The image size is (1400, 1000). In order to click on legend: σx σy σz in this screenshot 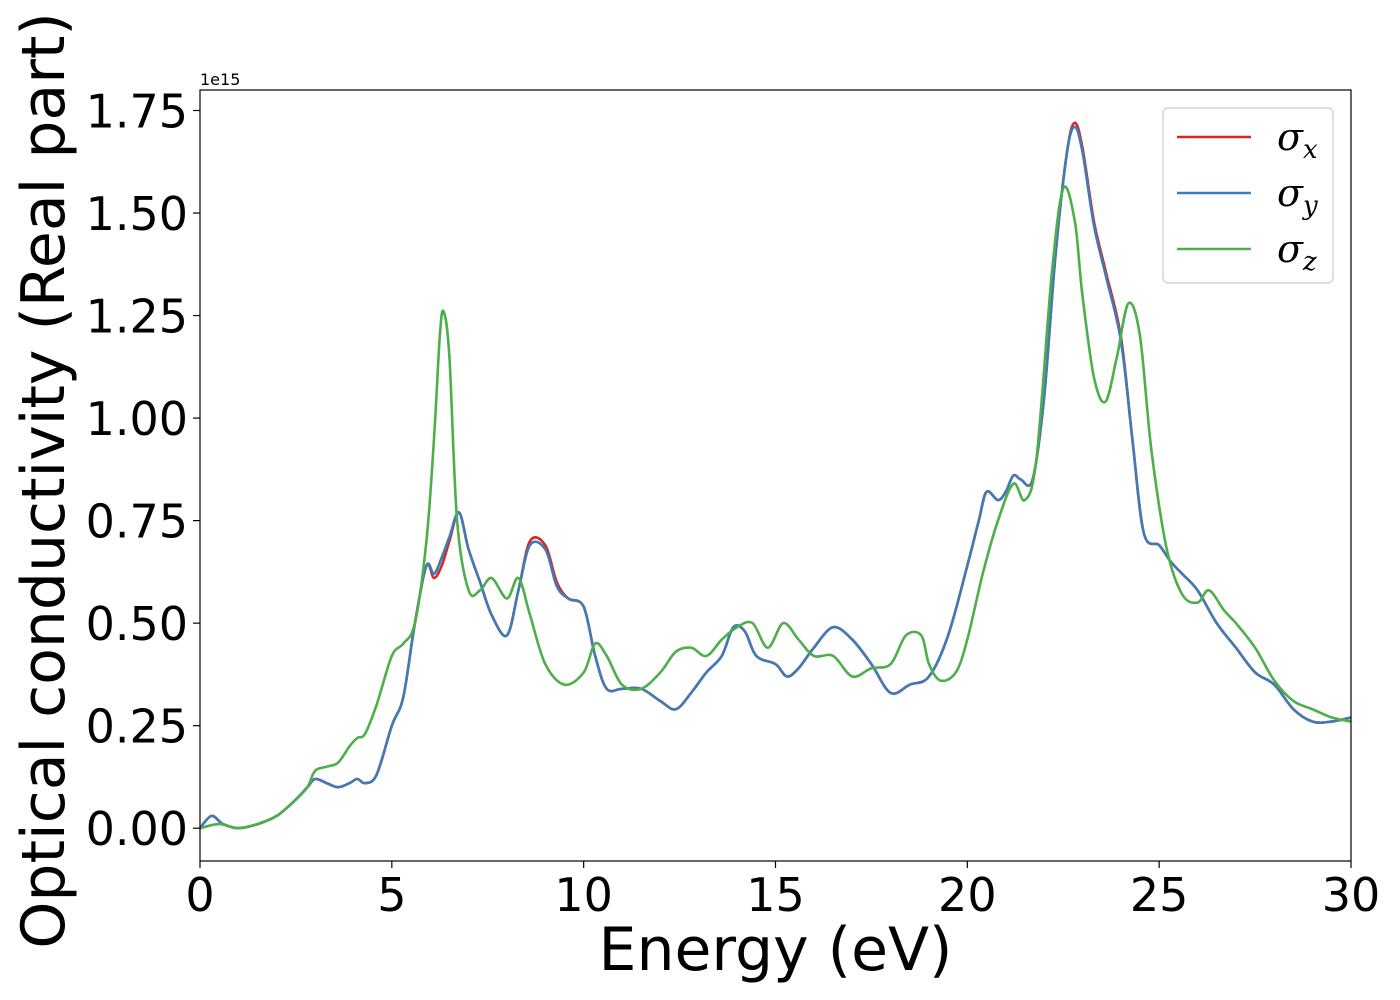, I will do `click(1248, 195)`.